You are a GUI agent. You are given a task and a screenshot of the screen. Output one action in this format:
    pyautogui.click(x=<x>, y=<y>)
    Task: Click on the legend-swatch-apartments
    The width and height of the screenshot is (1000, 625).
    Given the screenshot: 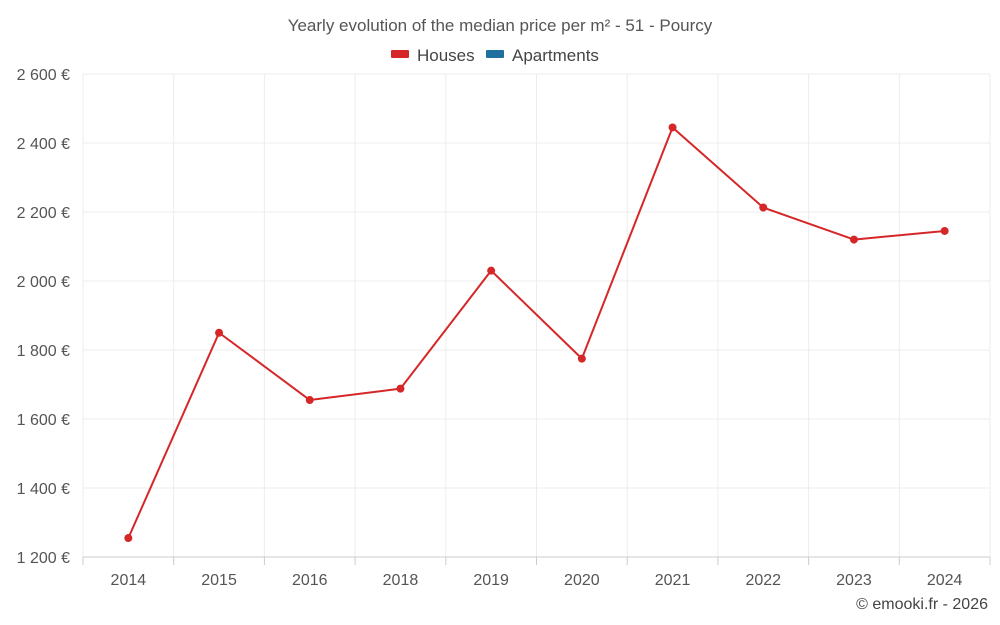 What is the action you would take?
    pyautogui.click(x=495, y=54)
    